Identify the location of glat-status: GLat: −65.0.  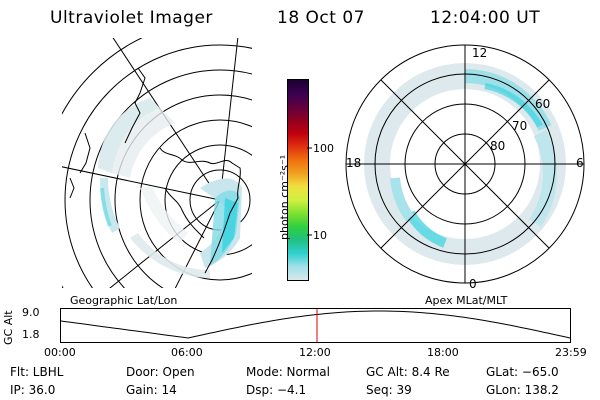
(522, 372).